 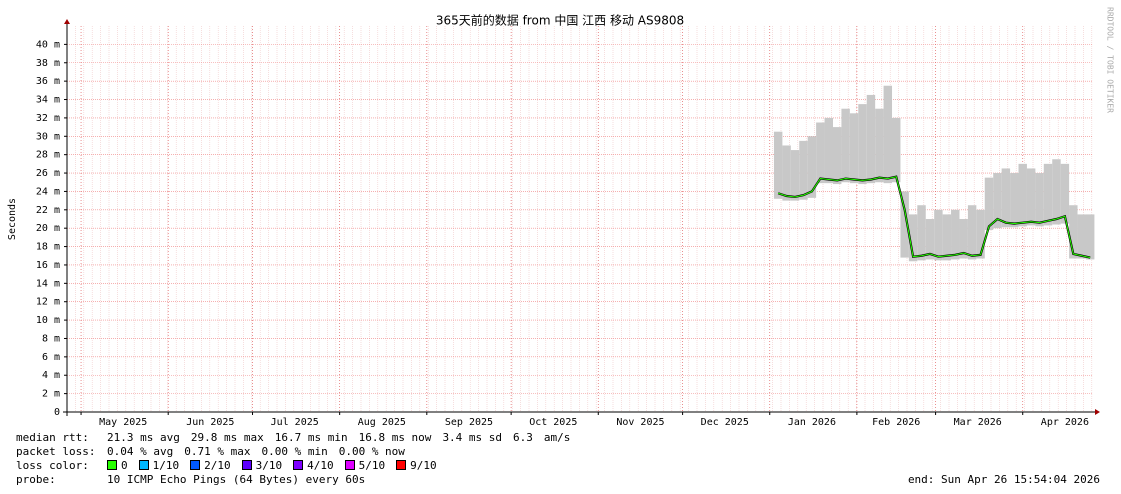 What do you see at coordinates (566, 466) in the screenshot?
I see `loss-color-row: loss color: 0 1/10 2/10 3/10 4/10 5/10 9/10` at bounding box center [566, 466].